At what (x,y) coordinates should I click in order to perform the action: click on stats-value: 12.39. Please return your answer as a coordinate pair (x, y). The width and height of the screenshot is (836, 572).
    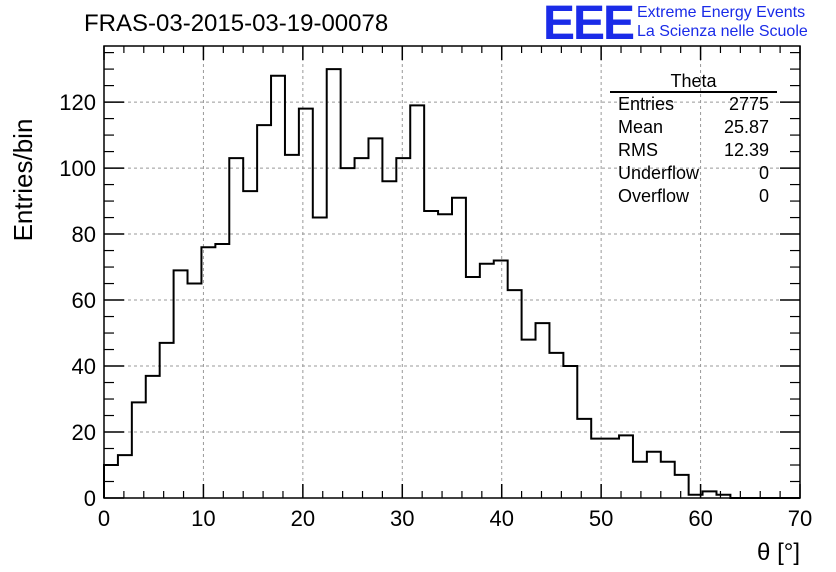
    Looking at the image, I should click on (746, 150).